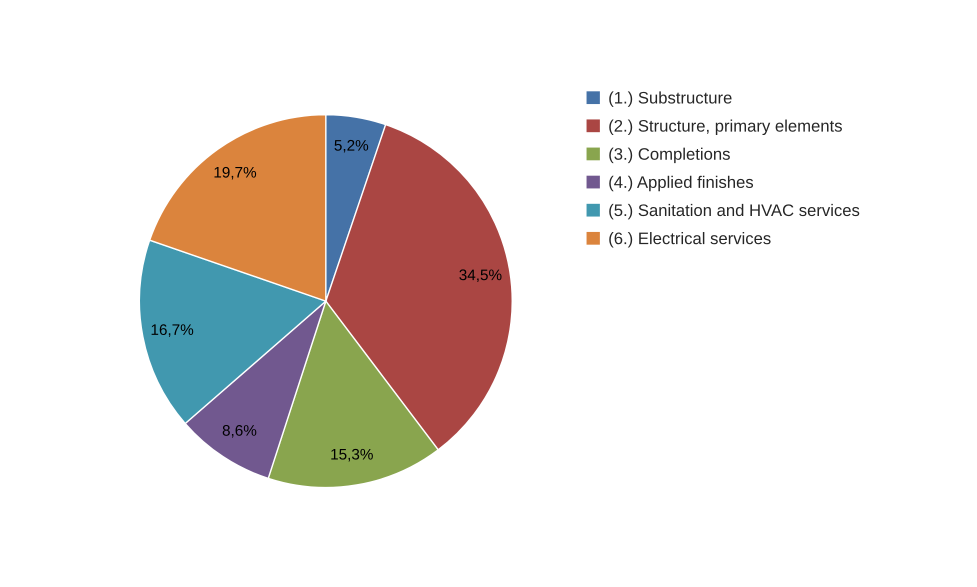 This screenshot has height=587, width=977. What do you see at coordinates (480, 275) in the screenshot?
I see `data-label: 34,5%` at bounding box center [480, 275].